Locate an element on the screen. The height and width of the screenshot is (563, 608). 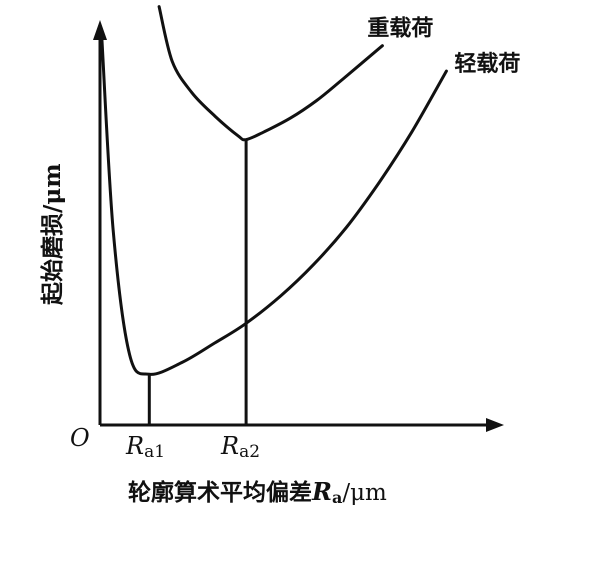
x-axis-arrow-icon is located at coordinates (495, 425).